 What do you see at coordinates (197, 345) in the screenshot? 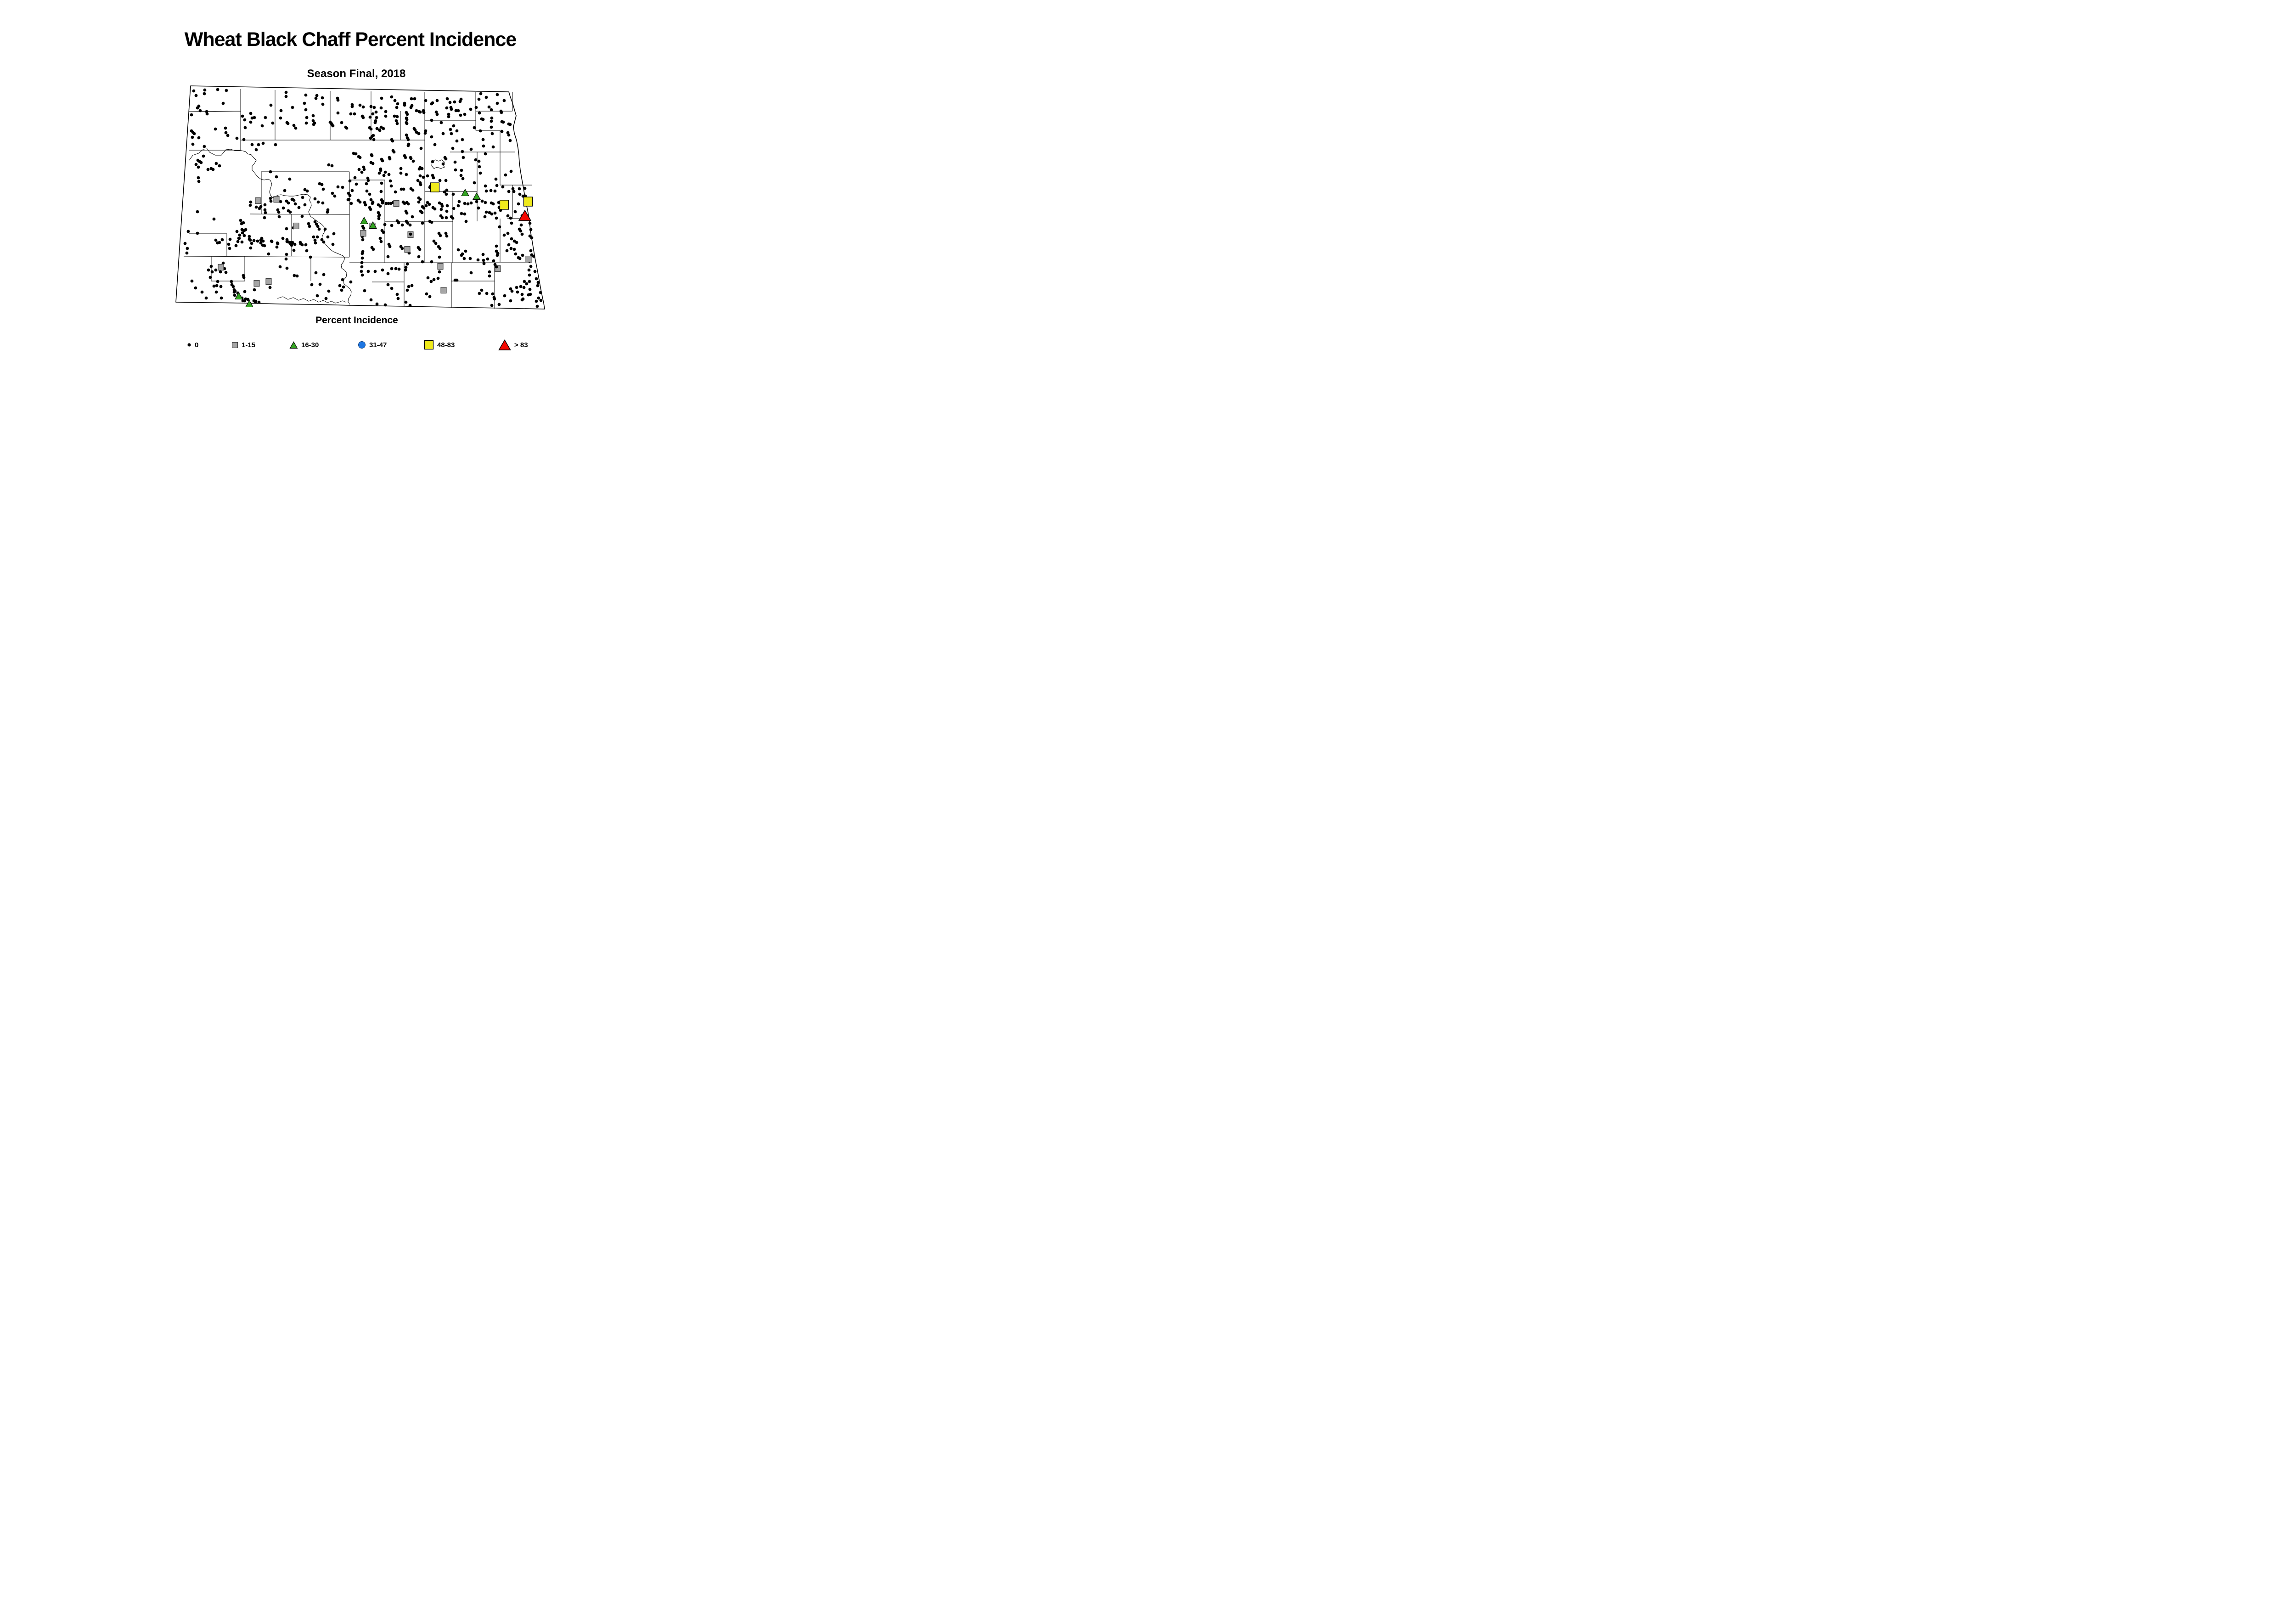
I see `legend-label: 0` at bounding box center [197, 345].